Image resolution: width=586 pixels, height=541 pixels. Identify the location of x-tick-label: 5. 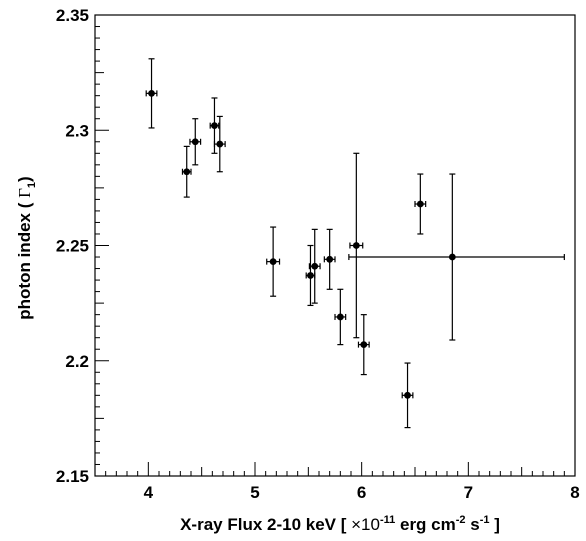
(254, 492).